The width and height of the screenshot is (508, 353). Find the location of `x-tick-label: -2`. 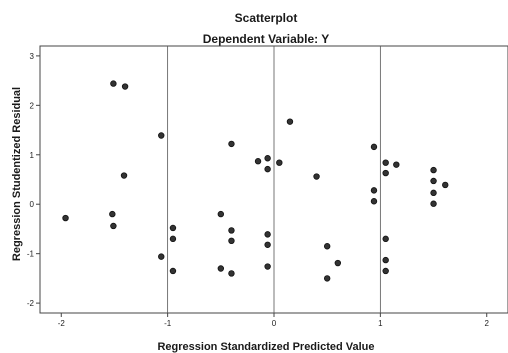

x-tick-label: -2 is located at coordinates (62, 323).